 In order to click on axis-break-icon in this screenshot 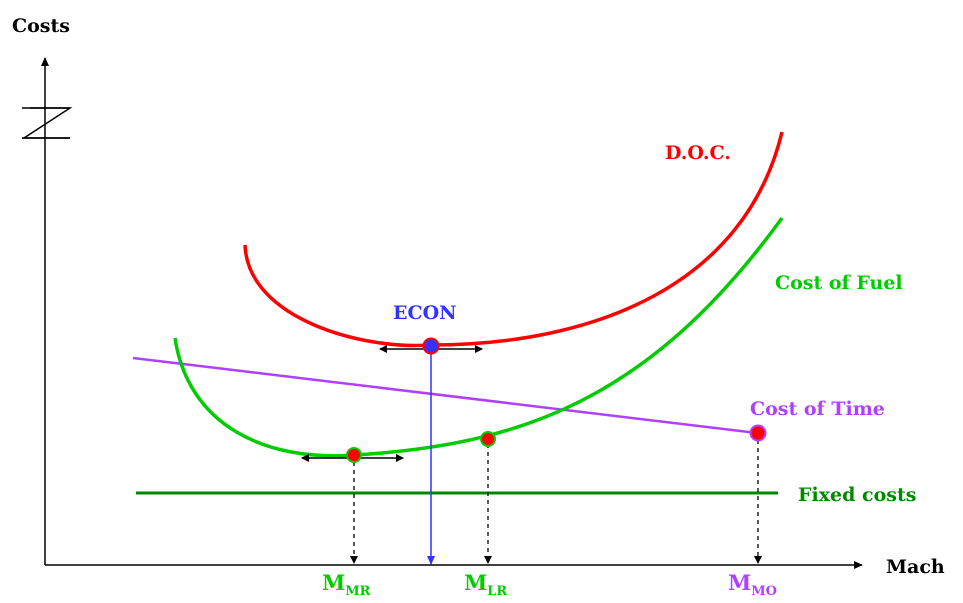, I will do `click(47, 123)`.